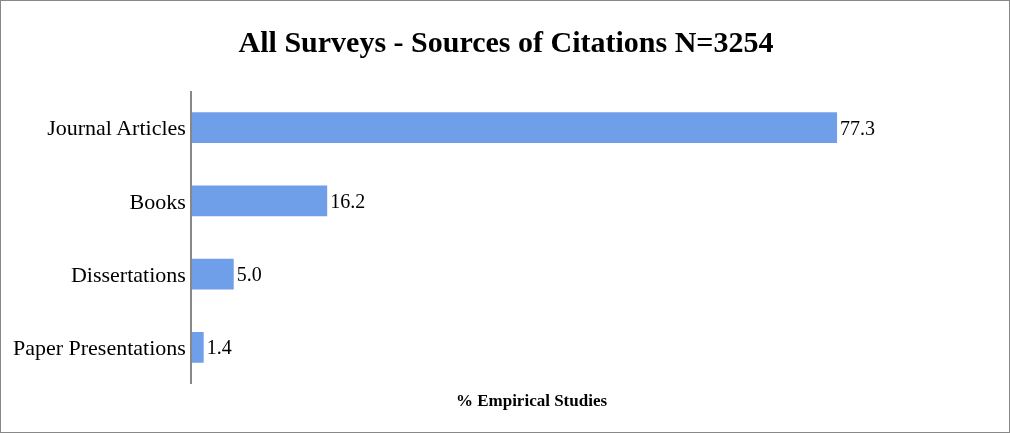 The width and height of the screenshot is (1010, 433). I want to click on data-label: 1.4, so click(219, 347).